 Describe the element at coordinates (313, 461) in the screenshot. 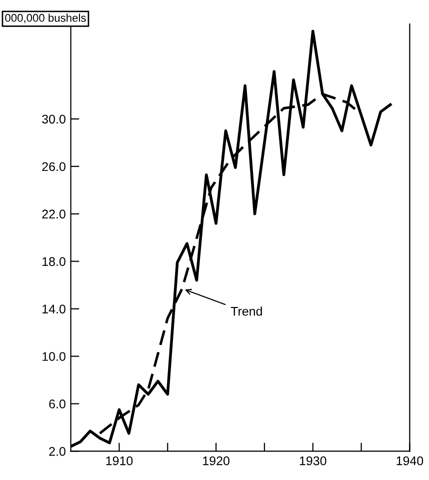

I see `x-tick-label: 1930` at that location.